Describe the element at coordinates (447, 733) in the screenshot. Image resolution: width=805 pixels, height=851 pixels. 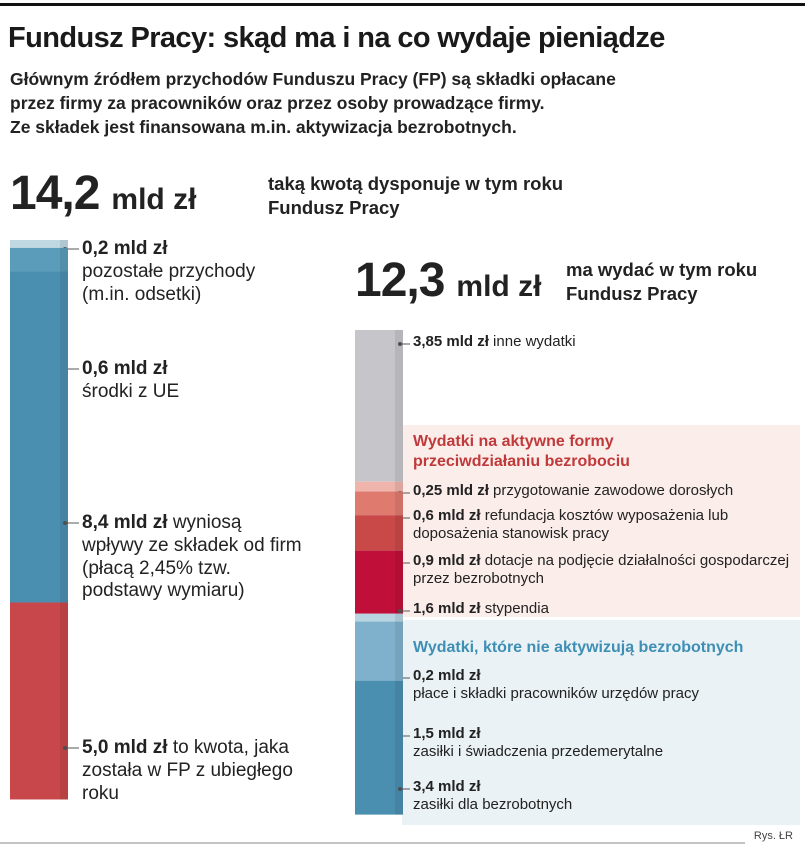
I see `value-label: 1,5 mld zł` at that location.